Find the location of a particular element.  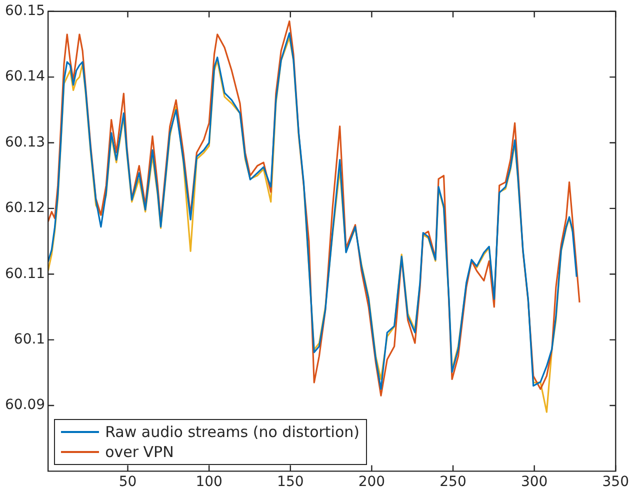

y-tick-label: 60.11 is located at coordinates (25, 274).